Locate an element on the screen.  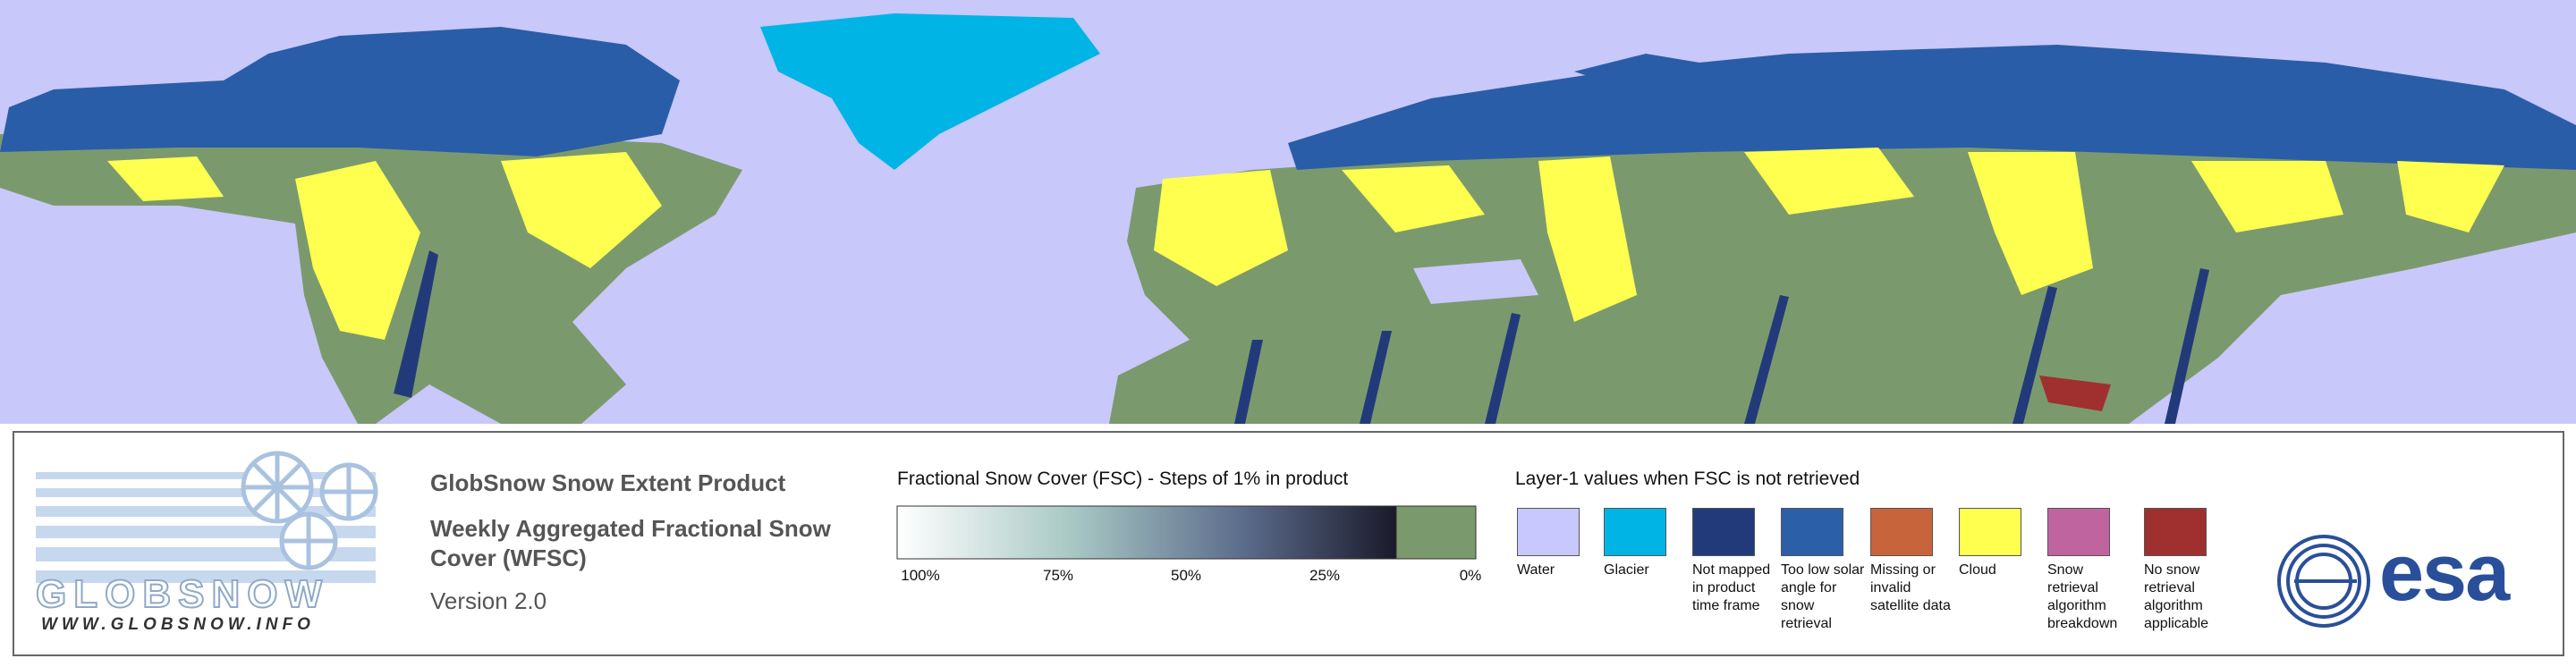
legend-label: Not mapped in product time frame is located at coordinates (1731, 587).